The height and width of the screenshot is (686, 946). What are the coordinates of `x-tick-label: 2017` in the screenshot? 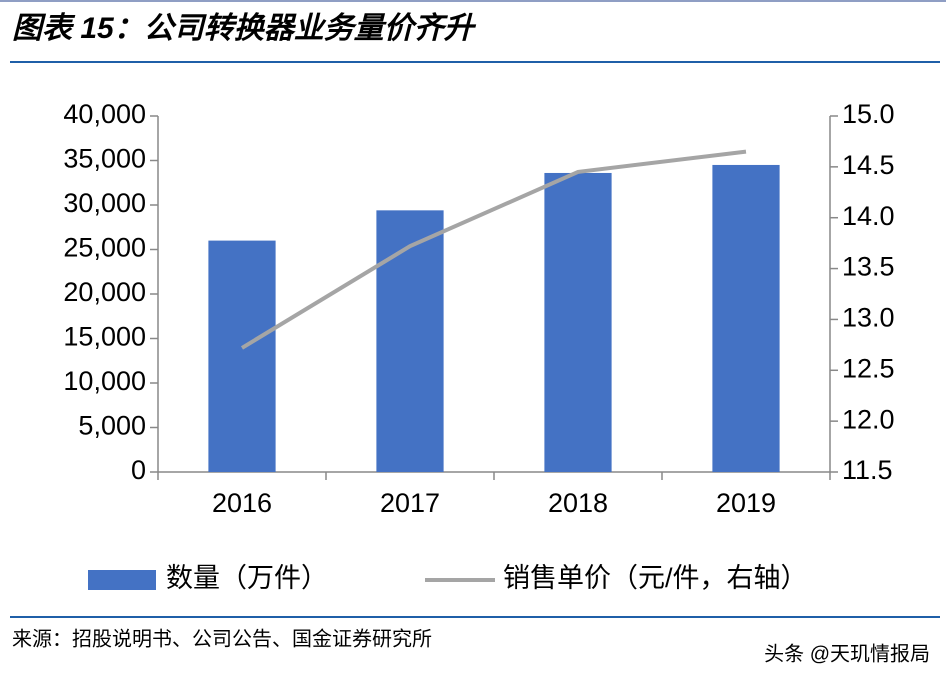 It's located at (410, 503).